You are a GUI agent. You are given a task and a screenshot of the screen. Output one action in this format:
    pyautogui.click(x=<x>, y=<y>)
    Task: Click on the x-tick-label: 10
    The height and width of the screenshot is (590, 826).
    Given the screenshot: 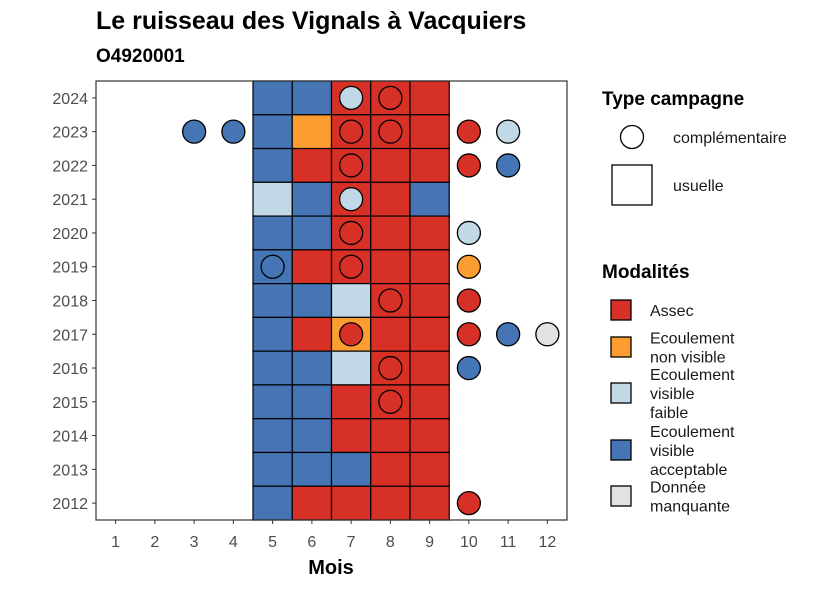 What is the action you would take?
    pyautogui.click(x=469, y=542)
    